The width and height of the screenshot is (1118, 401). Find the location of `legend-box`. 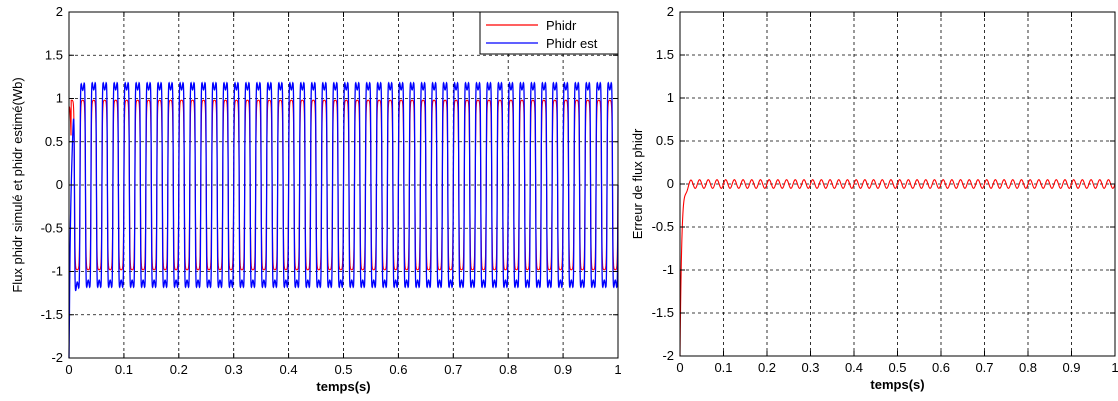

legend-box is located at coordinates (549, 33).